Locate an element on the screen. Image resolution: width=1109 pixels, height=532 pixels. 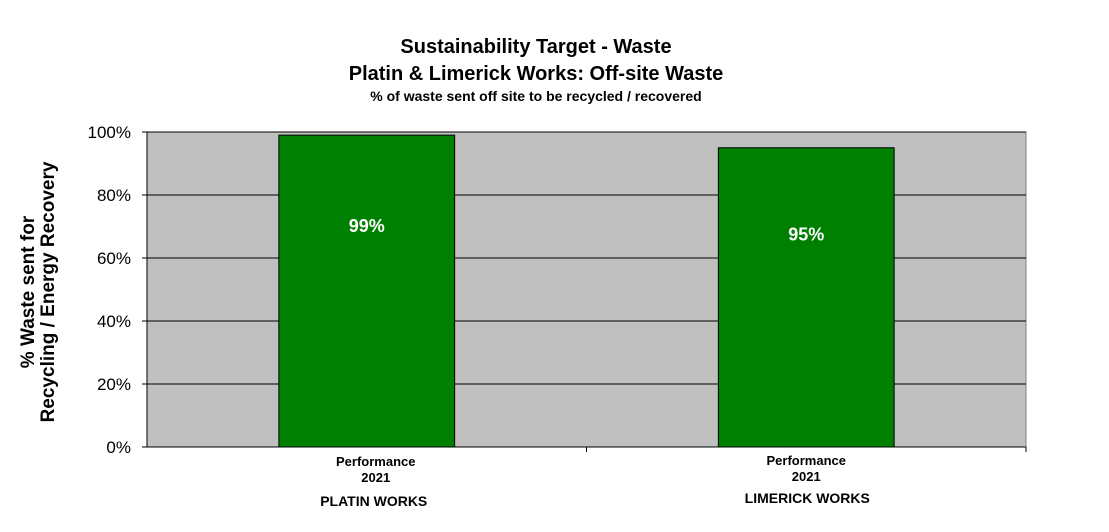
y-tick-label-1: 20% is located at coordinates (114, 384).